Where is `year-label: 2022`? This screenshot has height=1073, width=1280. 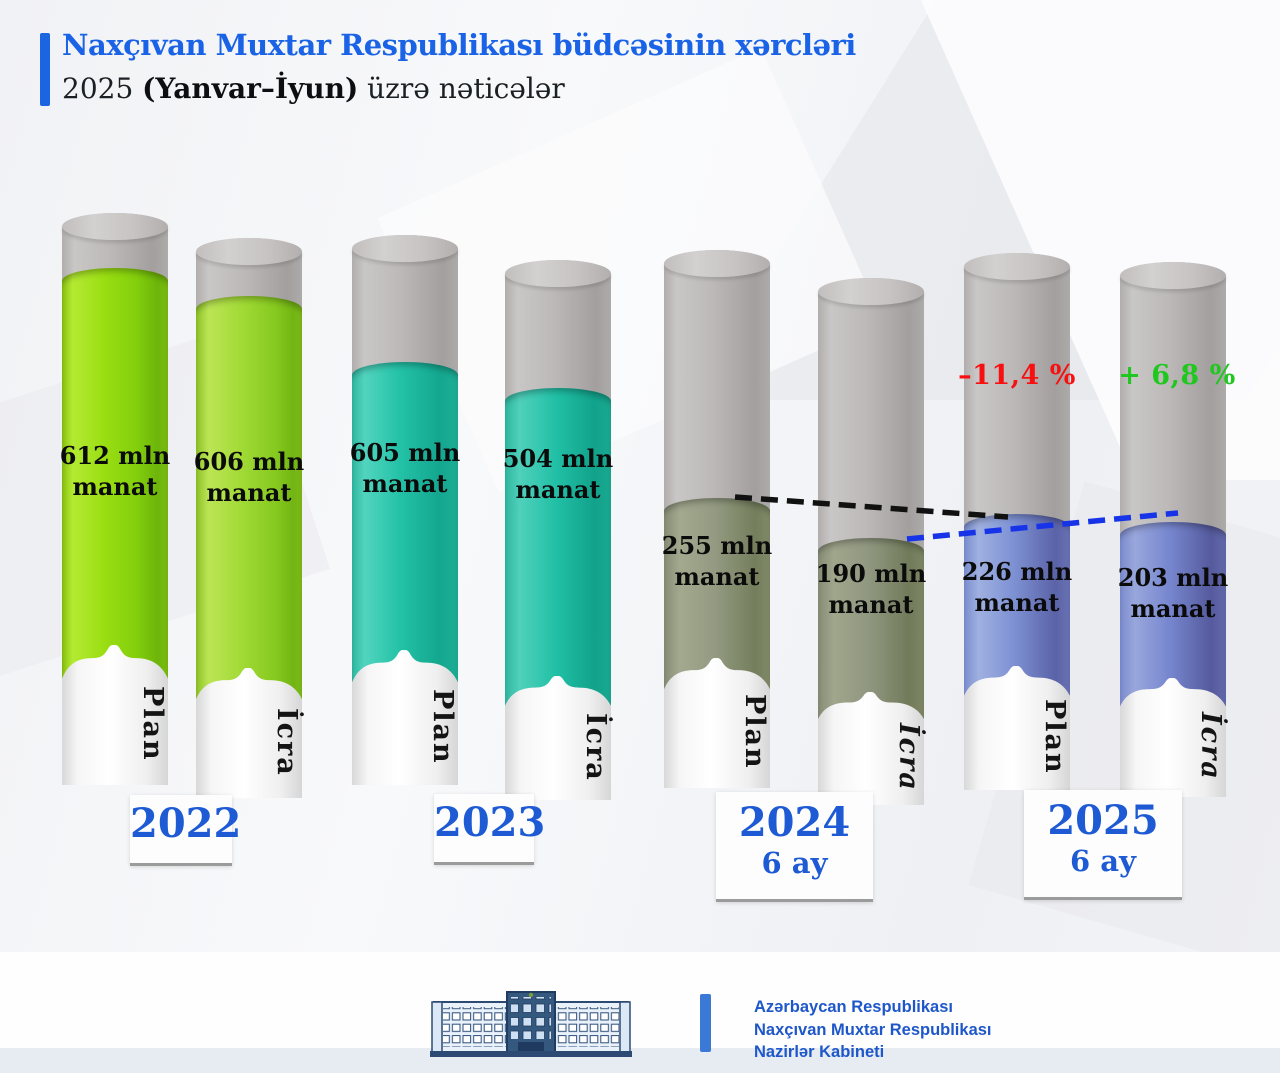 year-label: 2022 is located at coordinates (186, 823).